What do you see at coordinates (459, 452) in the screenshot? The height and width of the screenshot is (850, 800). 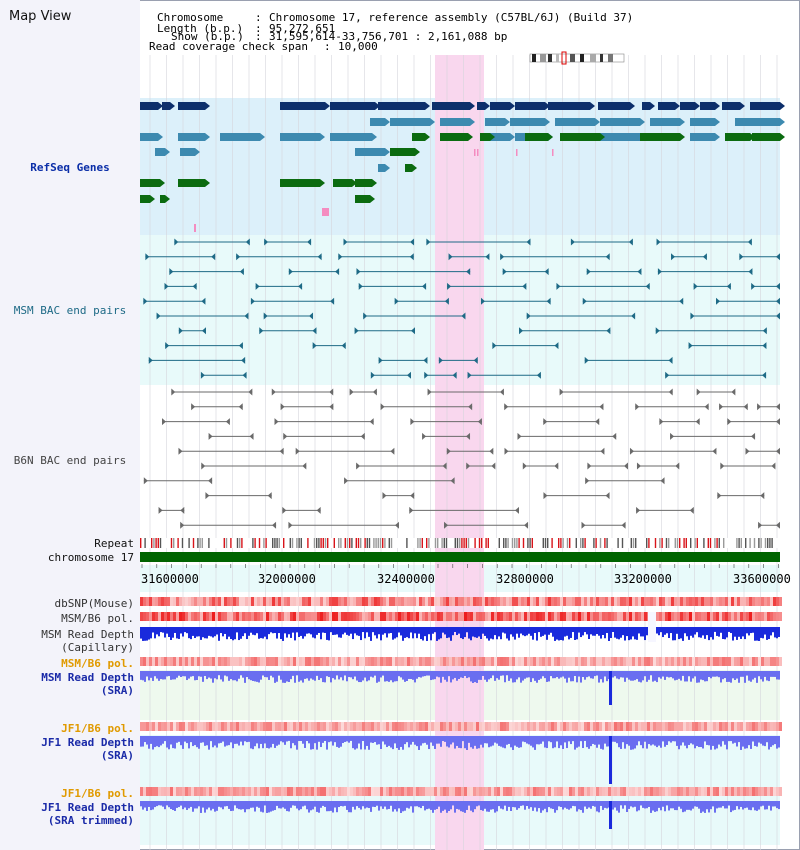 I see `highlight-region` at bounding box center [459, 452].